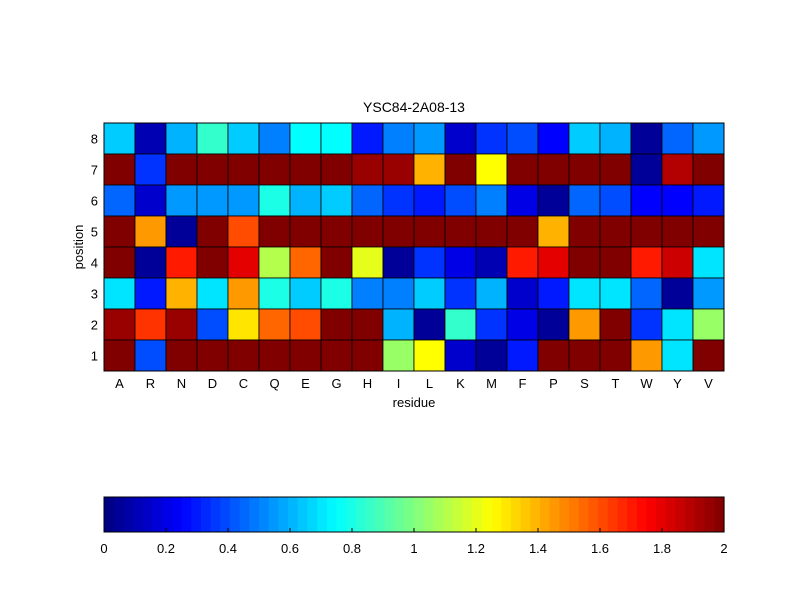  What do you see at coordinates (399, 383) in the screenshot?
I see `x-tick-label: I` at bounding box center [399, 383].